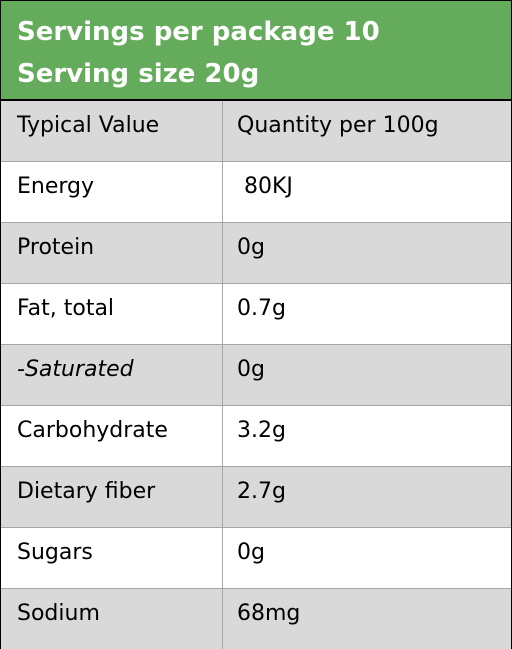 This screenshot has width=512, height=649. I want to click on quantity-header: Quantity per 100g, so click(338, 125).